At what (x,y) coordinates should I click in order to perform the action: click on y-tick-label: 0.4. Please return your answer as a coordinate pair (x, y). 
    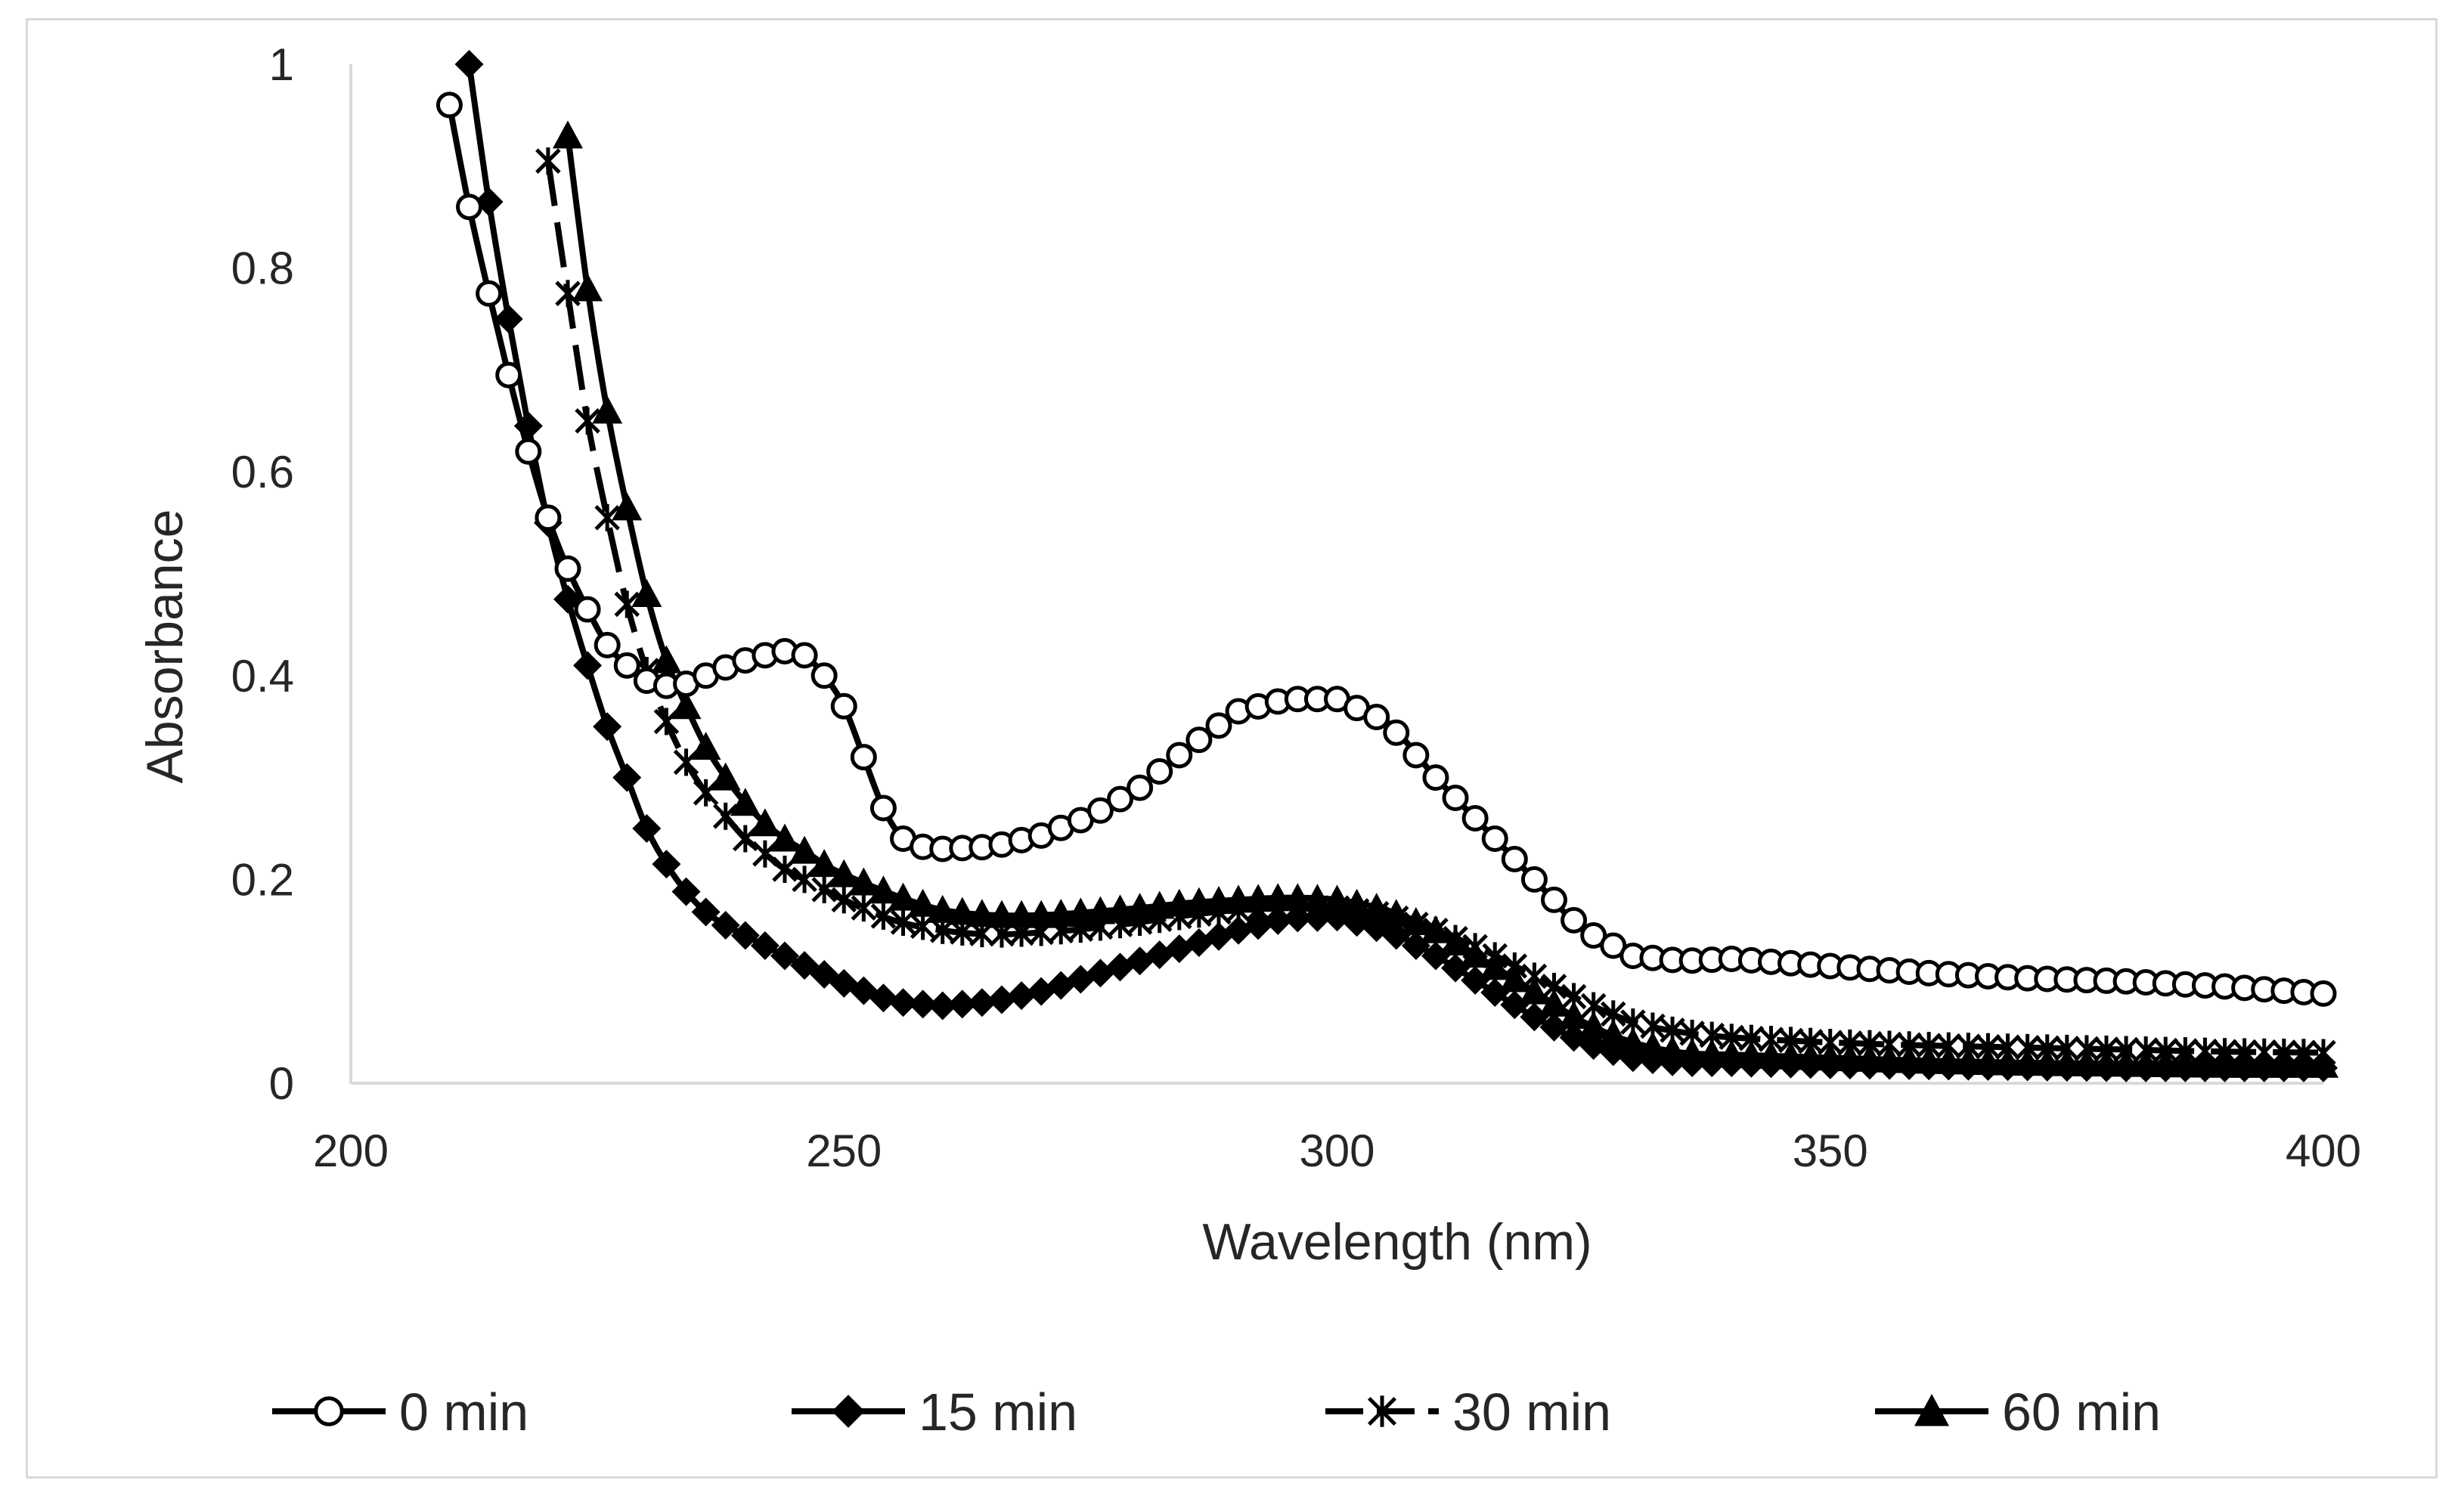
    Looking at the image, I should click on (262, 676).